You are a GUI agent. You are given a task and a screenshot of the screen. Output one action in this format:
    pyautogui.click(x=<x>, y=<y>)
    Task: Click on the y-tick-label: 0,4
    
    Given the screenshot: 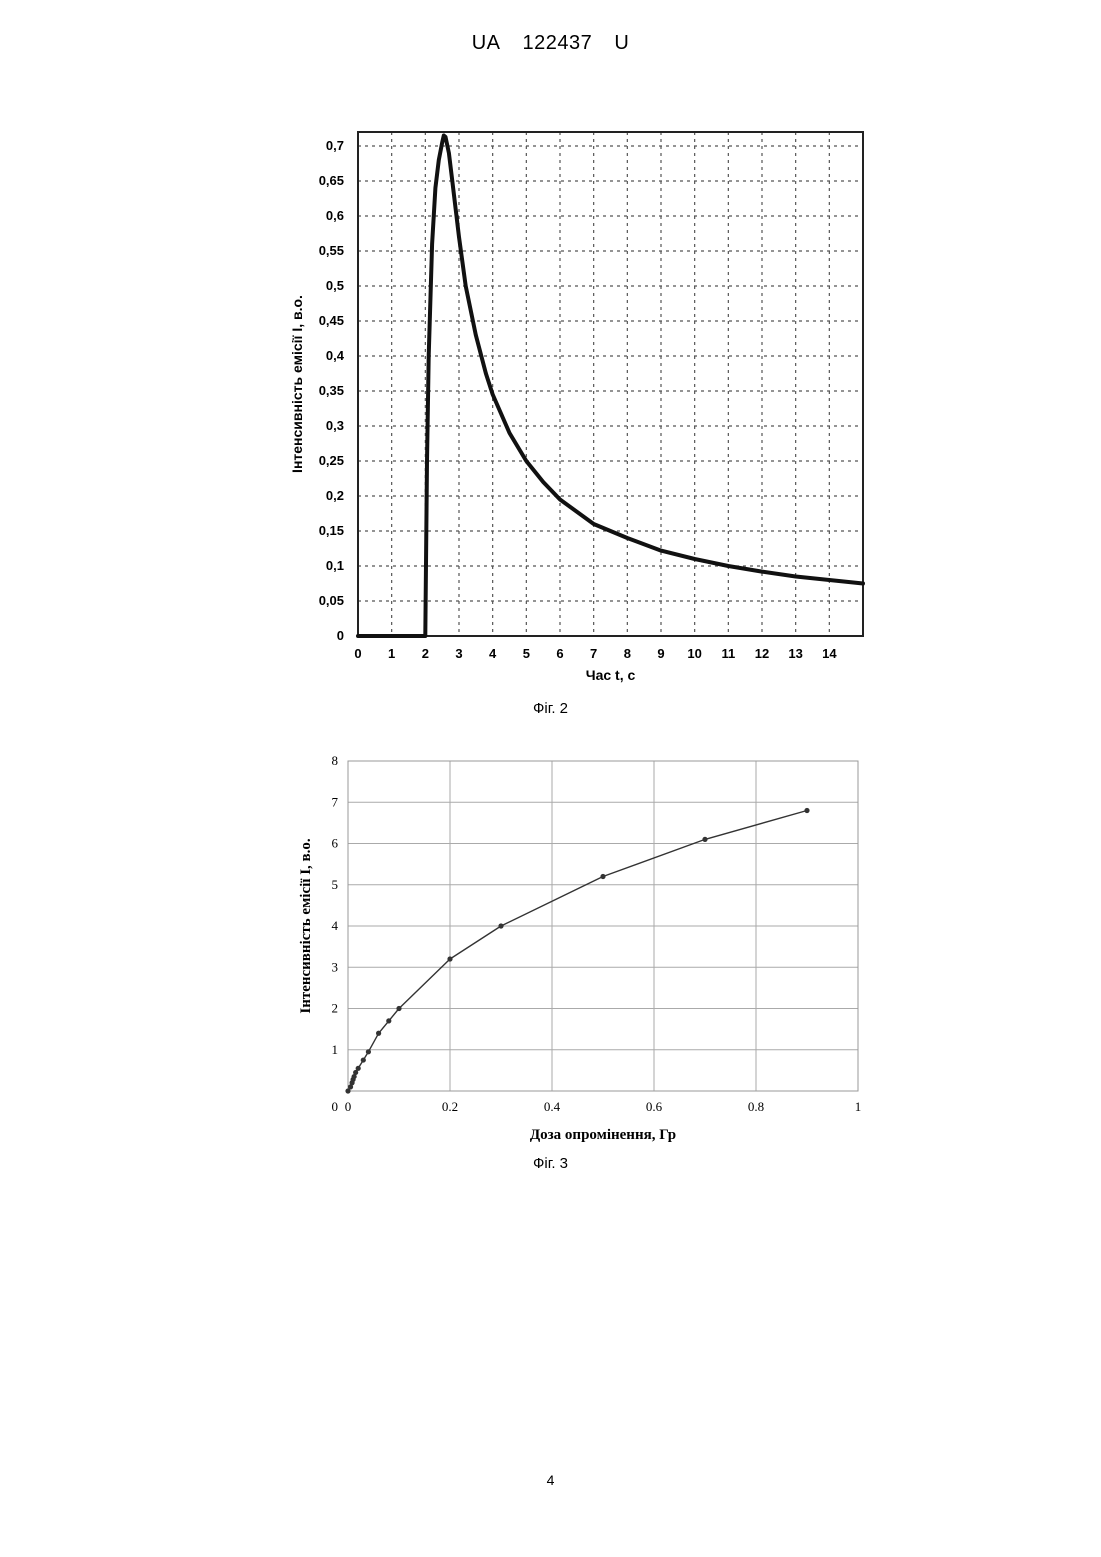 What is the action you would take?
    pyautogui.click(x=335, y=355)
    